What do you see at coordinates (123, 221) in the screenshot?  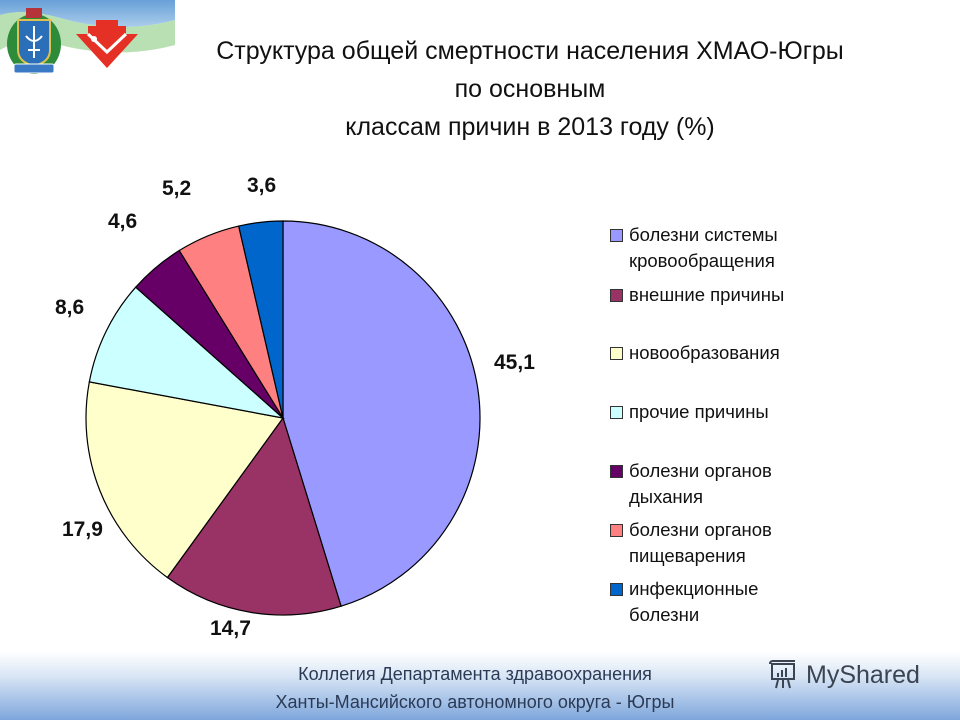 I see `data-label-respiratory: 4,6` at bounding box center [123, 221].